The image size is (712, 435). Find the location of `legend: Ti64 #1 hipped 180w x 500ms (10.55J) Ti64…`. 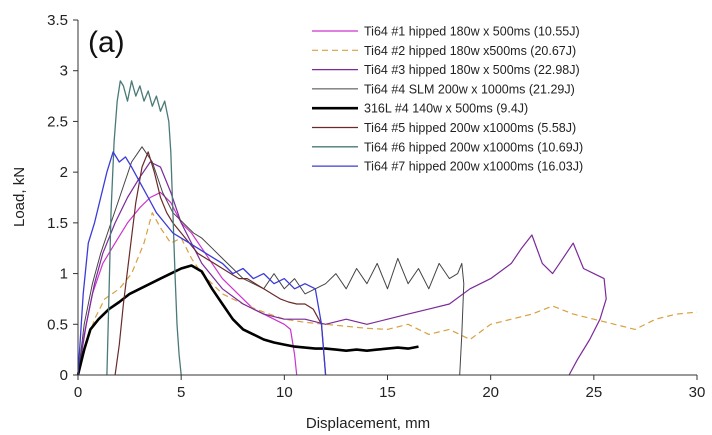

legend: Ti64 #1 hipped 180w x 500ms (10.55J) Ti64… is located at coordinates (447, 99).